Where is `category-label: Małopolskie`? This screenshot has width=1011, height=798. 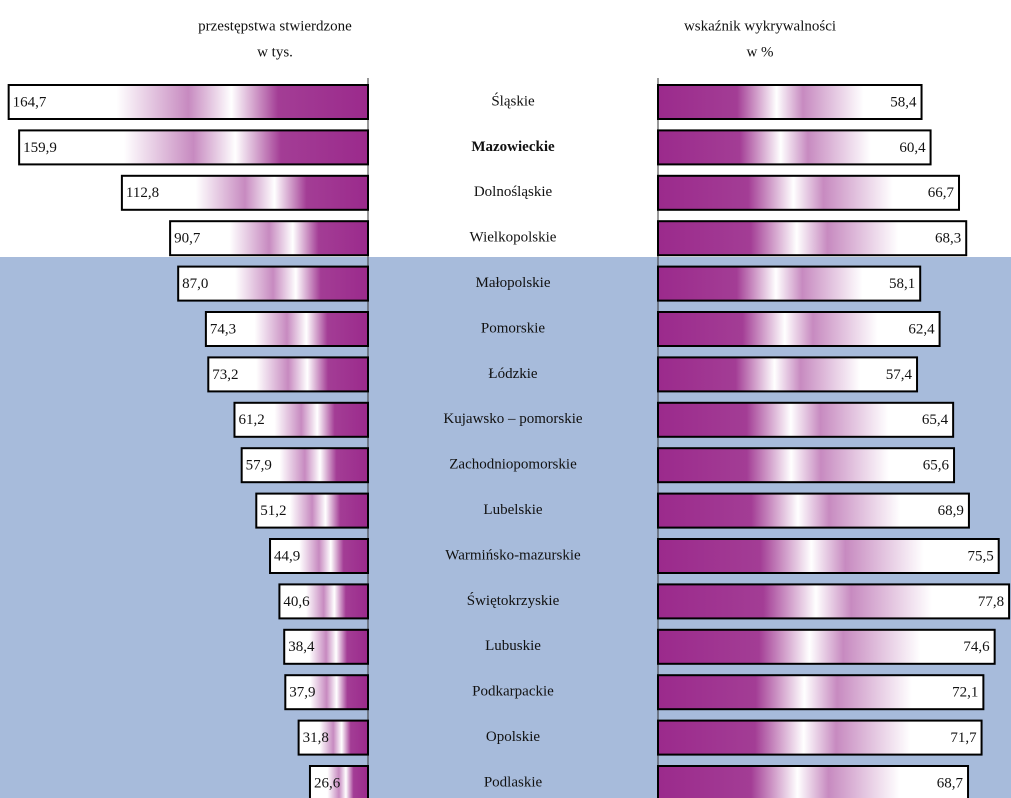
category-label: Małopolskie is located at coordinates (513, 283).